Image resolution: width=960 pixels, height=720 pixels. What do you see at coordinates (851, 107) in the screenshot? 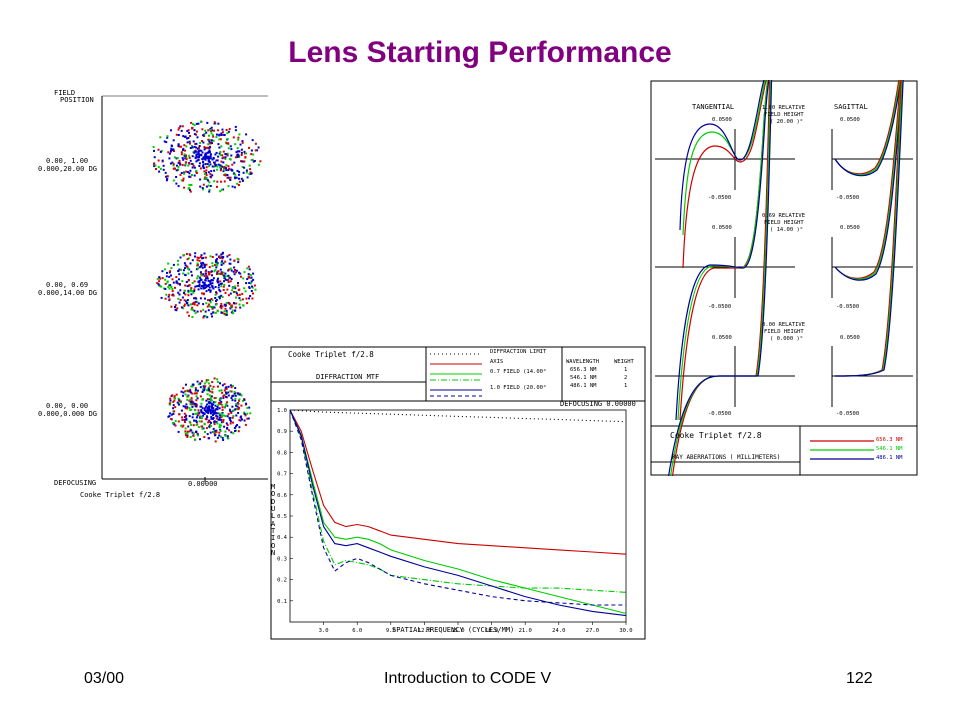
I see `ray-sagittal-label: SAGITTAL` at bounding box center [851, 107].